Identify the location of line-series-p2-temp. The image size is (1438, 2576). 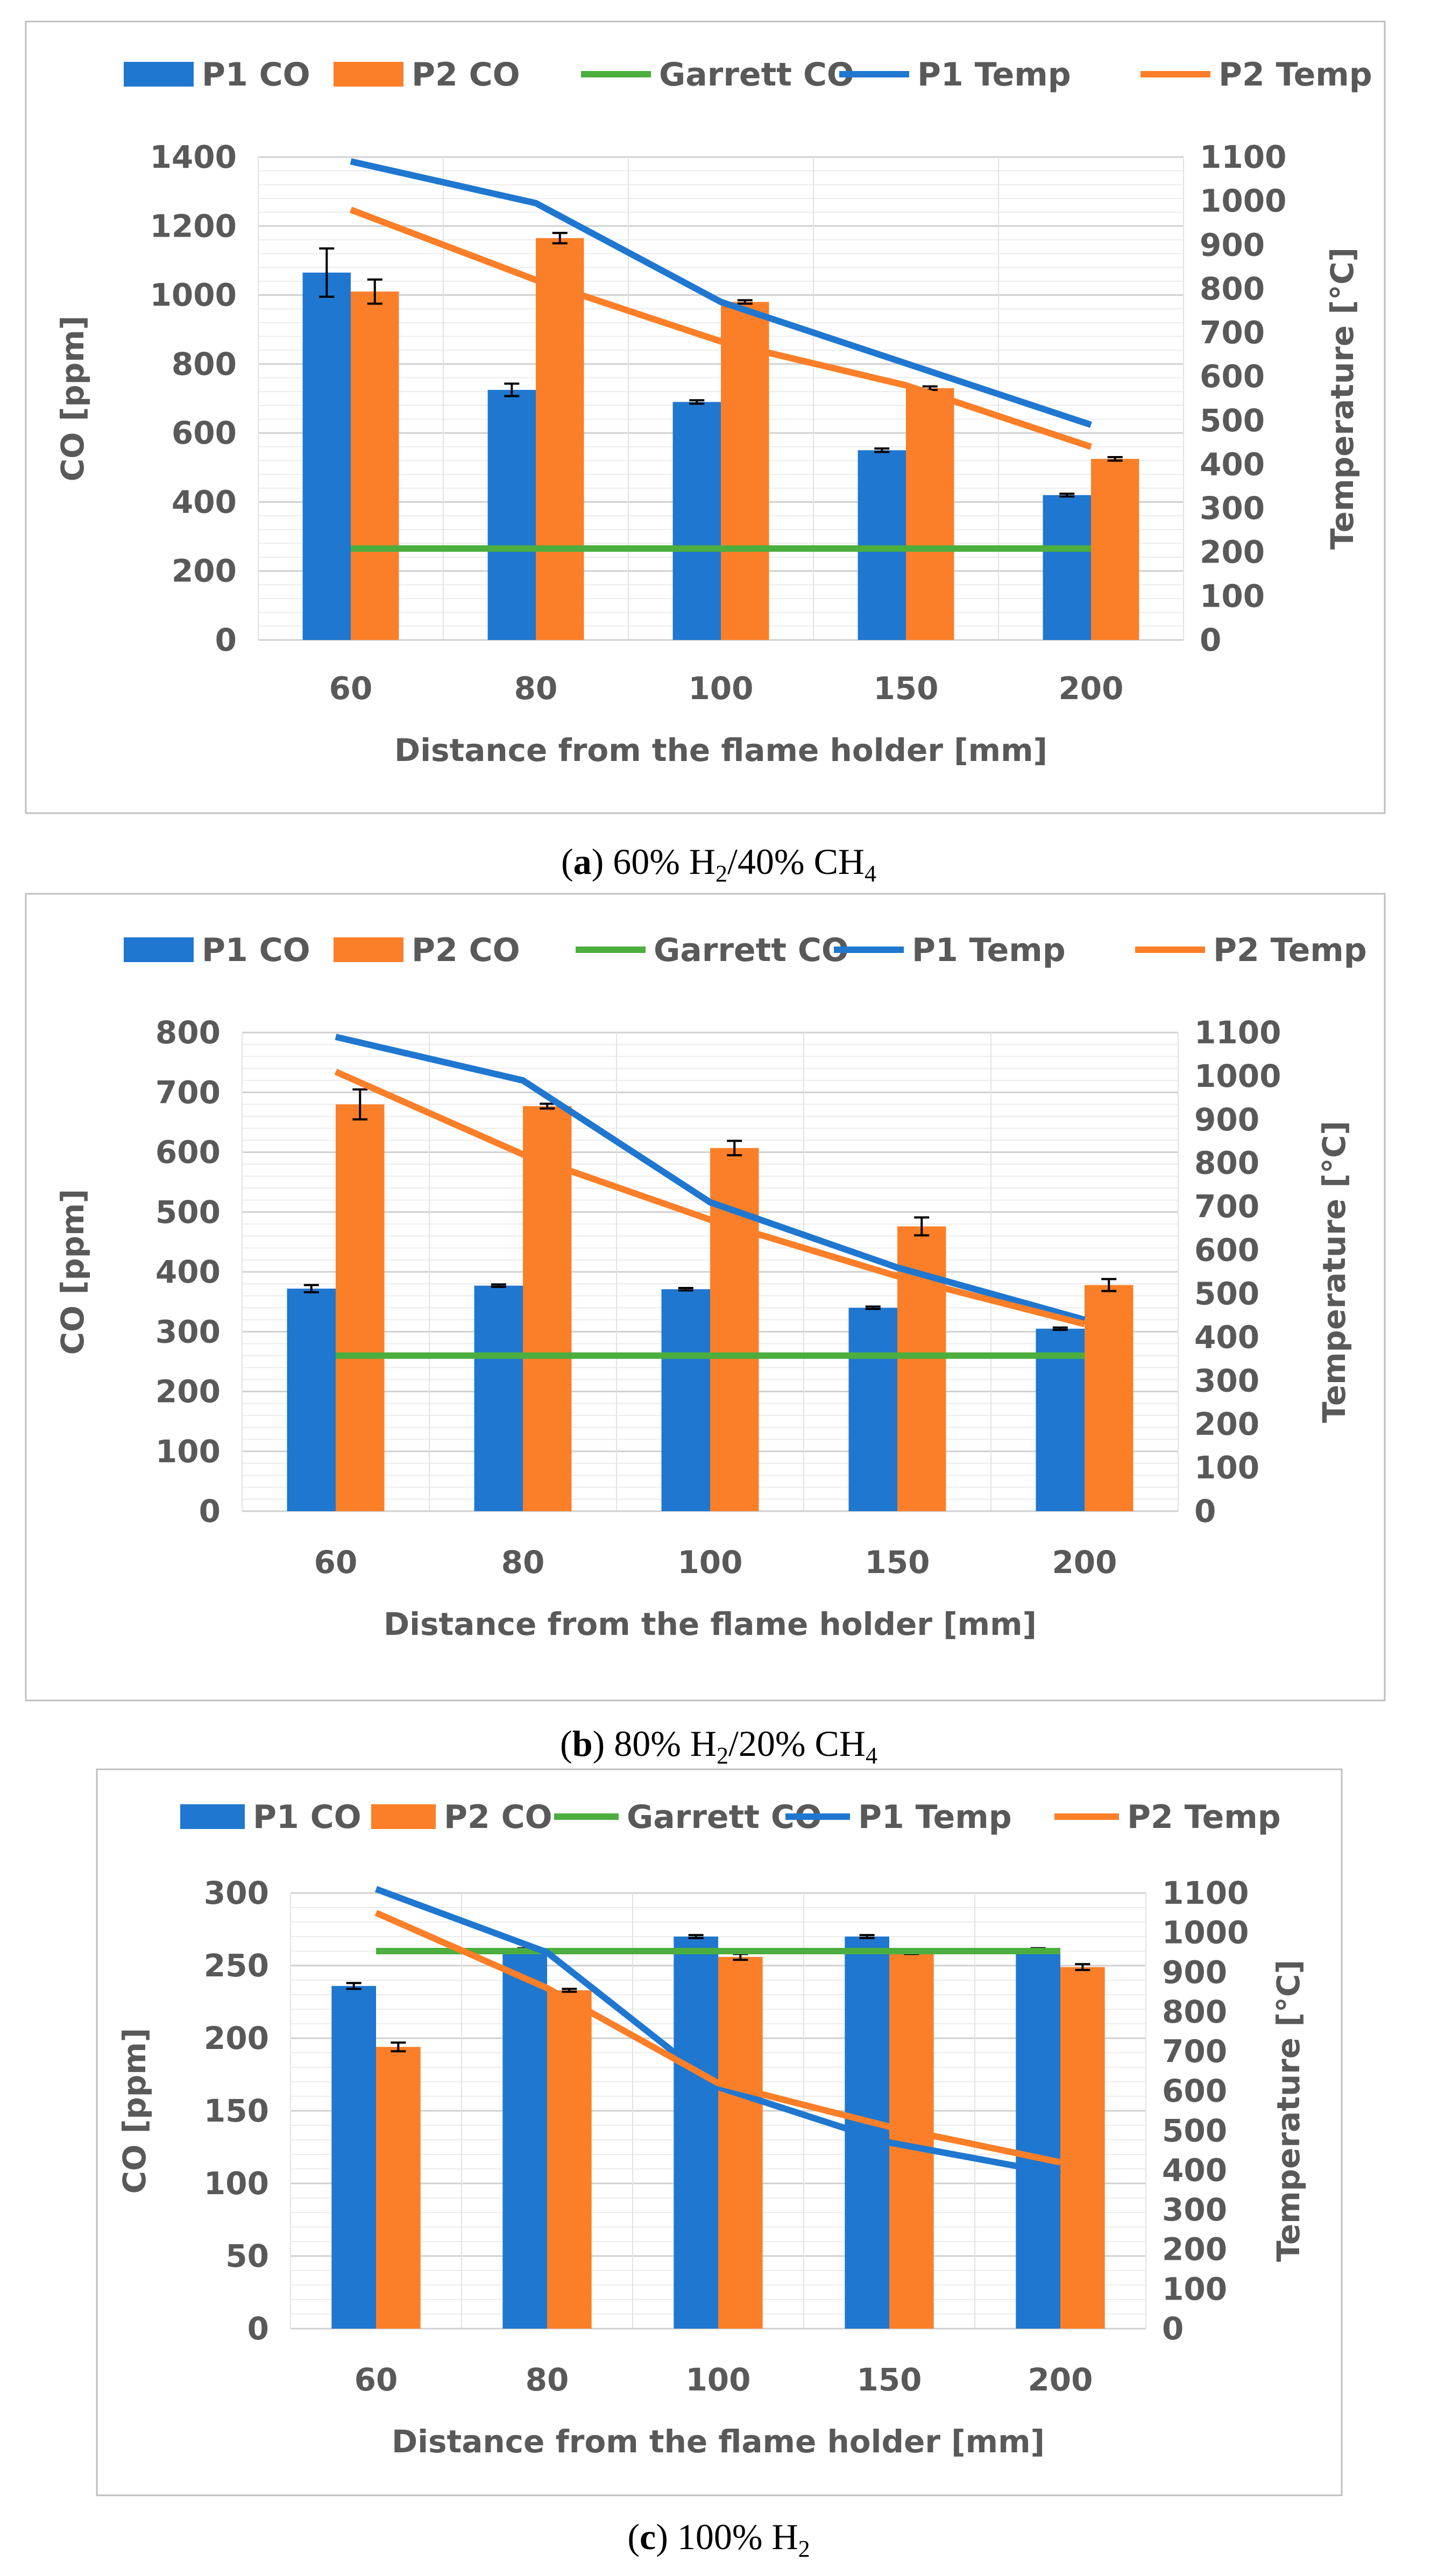
(710, 1198).